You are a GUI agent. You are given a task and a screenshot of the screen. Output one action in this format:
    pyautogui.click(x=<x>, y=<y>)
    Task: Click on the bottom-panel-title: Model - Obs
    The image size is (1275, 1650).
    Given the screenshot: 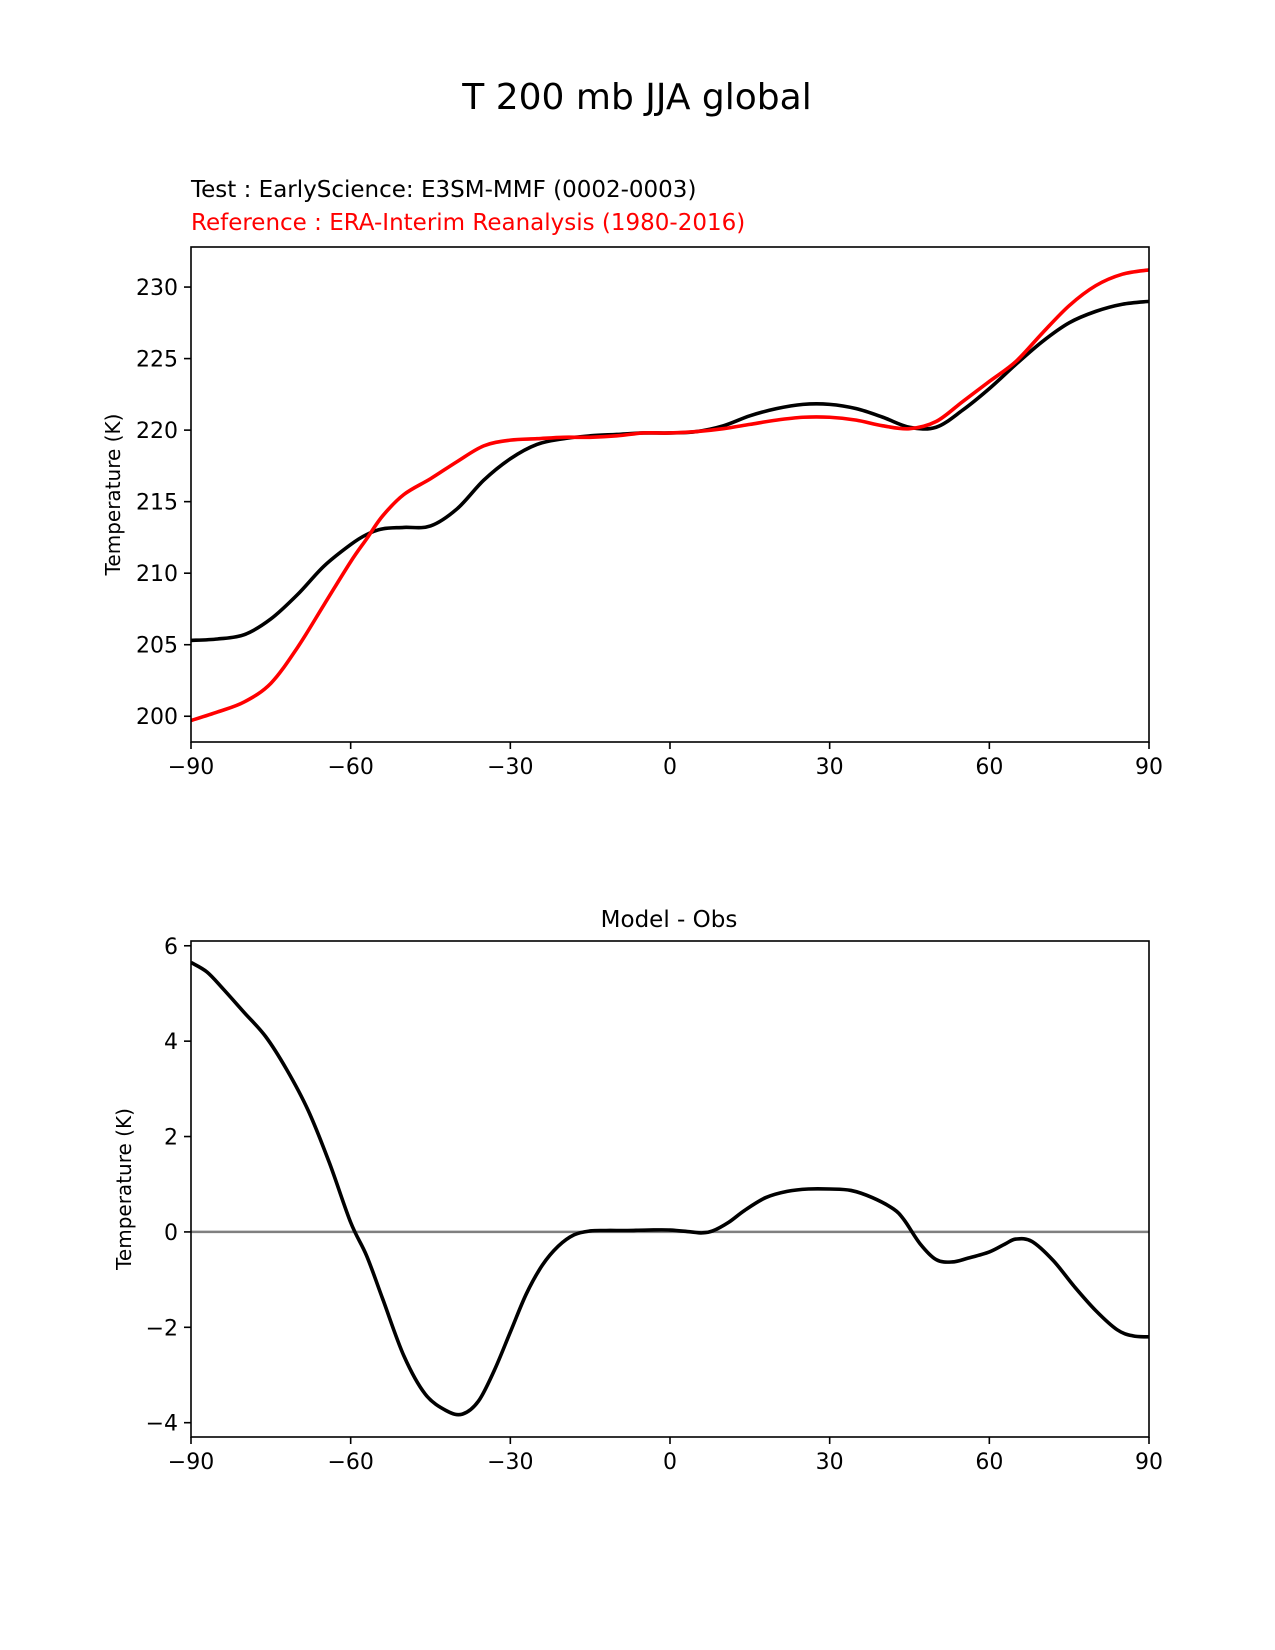 What is the action you would take?
    pyautogui.click(x=669, y=920)
    